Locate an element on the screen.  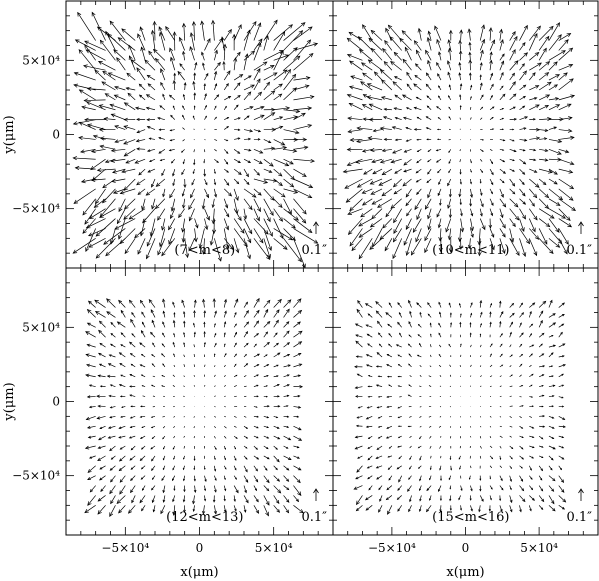
scale-arrow-label: 0.1″ is located at coordinates (314, 250).